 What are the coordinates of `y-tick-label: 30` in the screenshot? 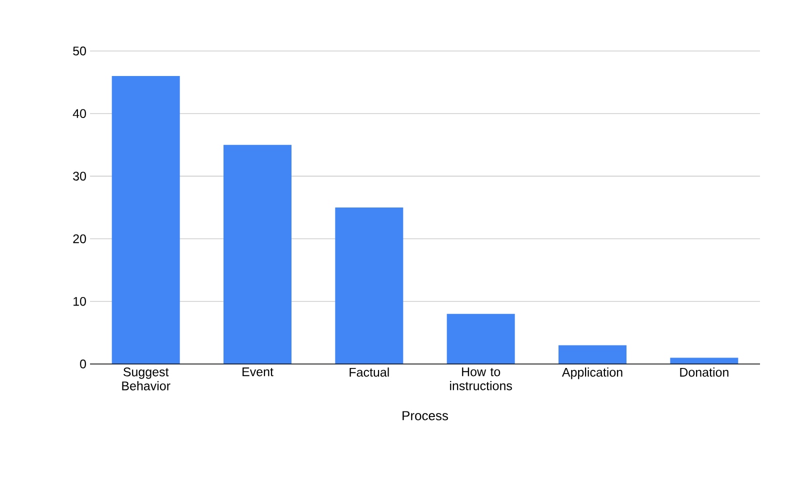 It's located at (79, 176).